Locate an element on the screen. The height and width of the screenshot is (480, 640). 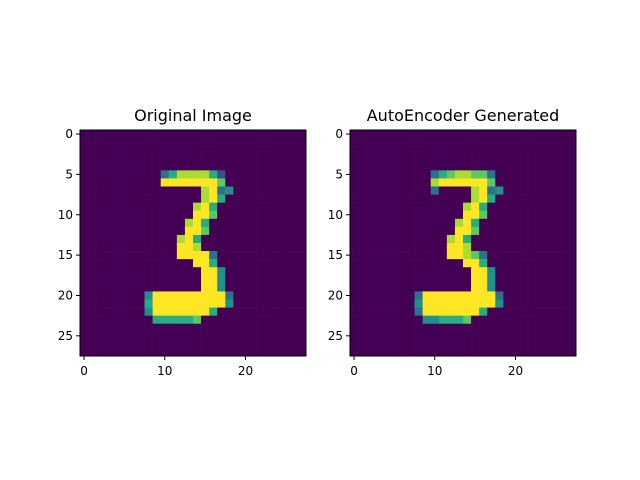
x-tick-label: 10 is located at coordinates (164, 371).